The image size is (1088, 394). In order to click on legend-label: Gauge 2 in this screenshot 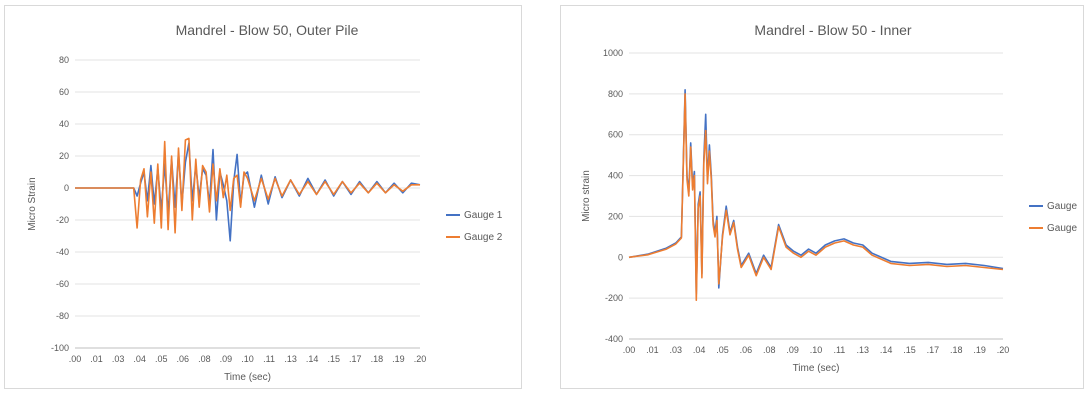, I will do `click(483, 237)`.